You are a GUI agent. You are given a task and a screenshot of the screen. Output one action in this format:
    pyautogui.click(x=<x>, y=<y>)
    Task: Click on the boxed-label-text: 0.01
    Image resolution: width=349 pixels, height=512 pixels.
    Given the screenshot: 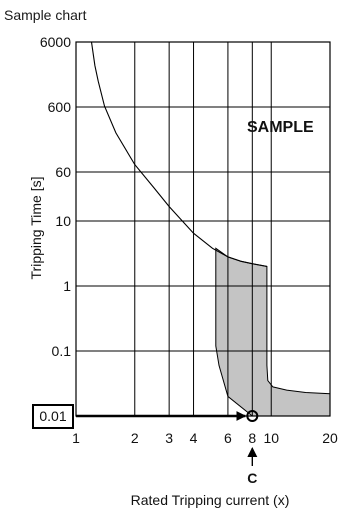 What is the action you would take?
    pyautogui.click(x=52, y=416)
    